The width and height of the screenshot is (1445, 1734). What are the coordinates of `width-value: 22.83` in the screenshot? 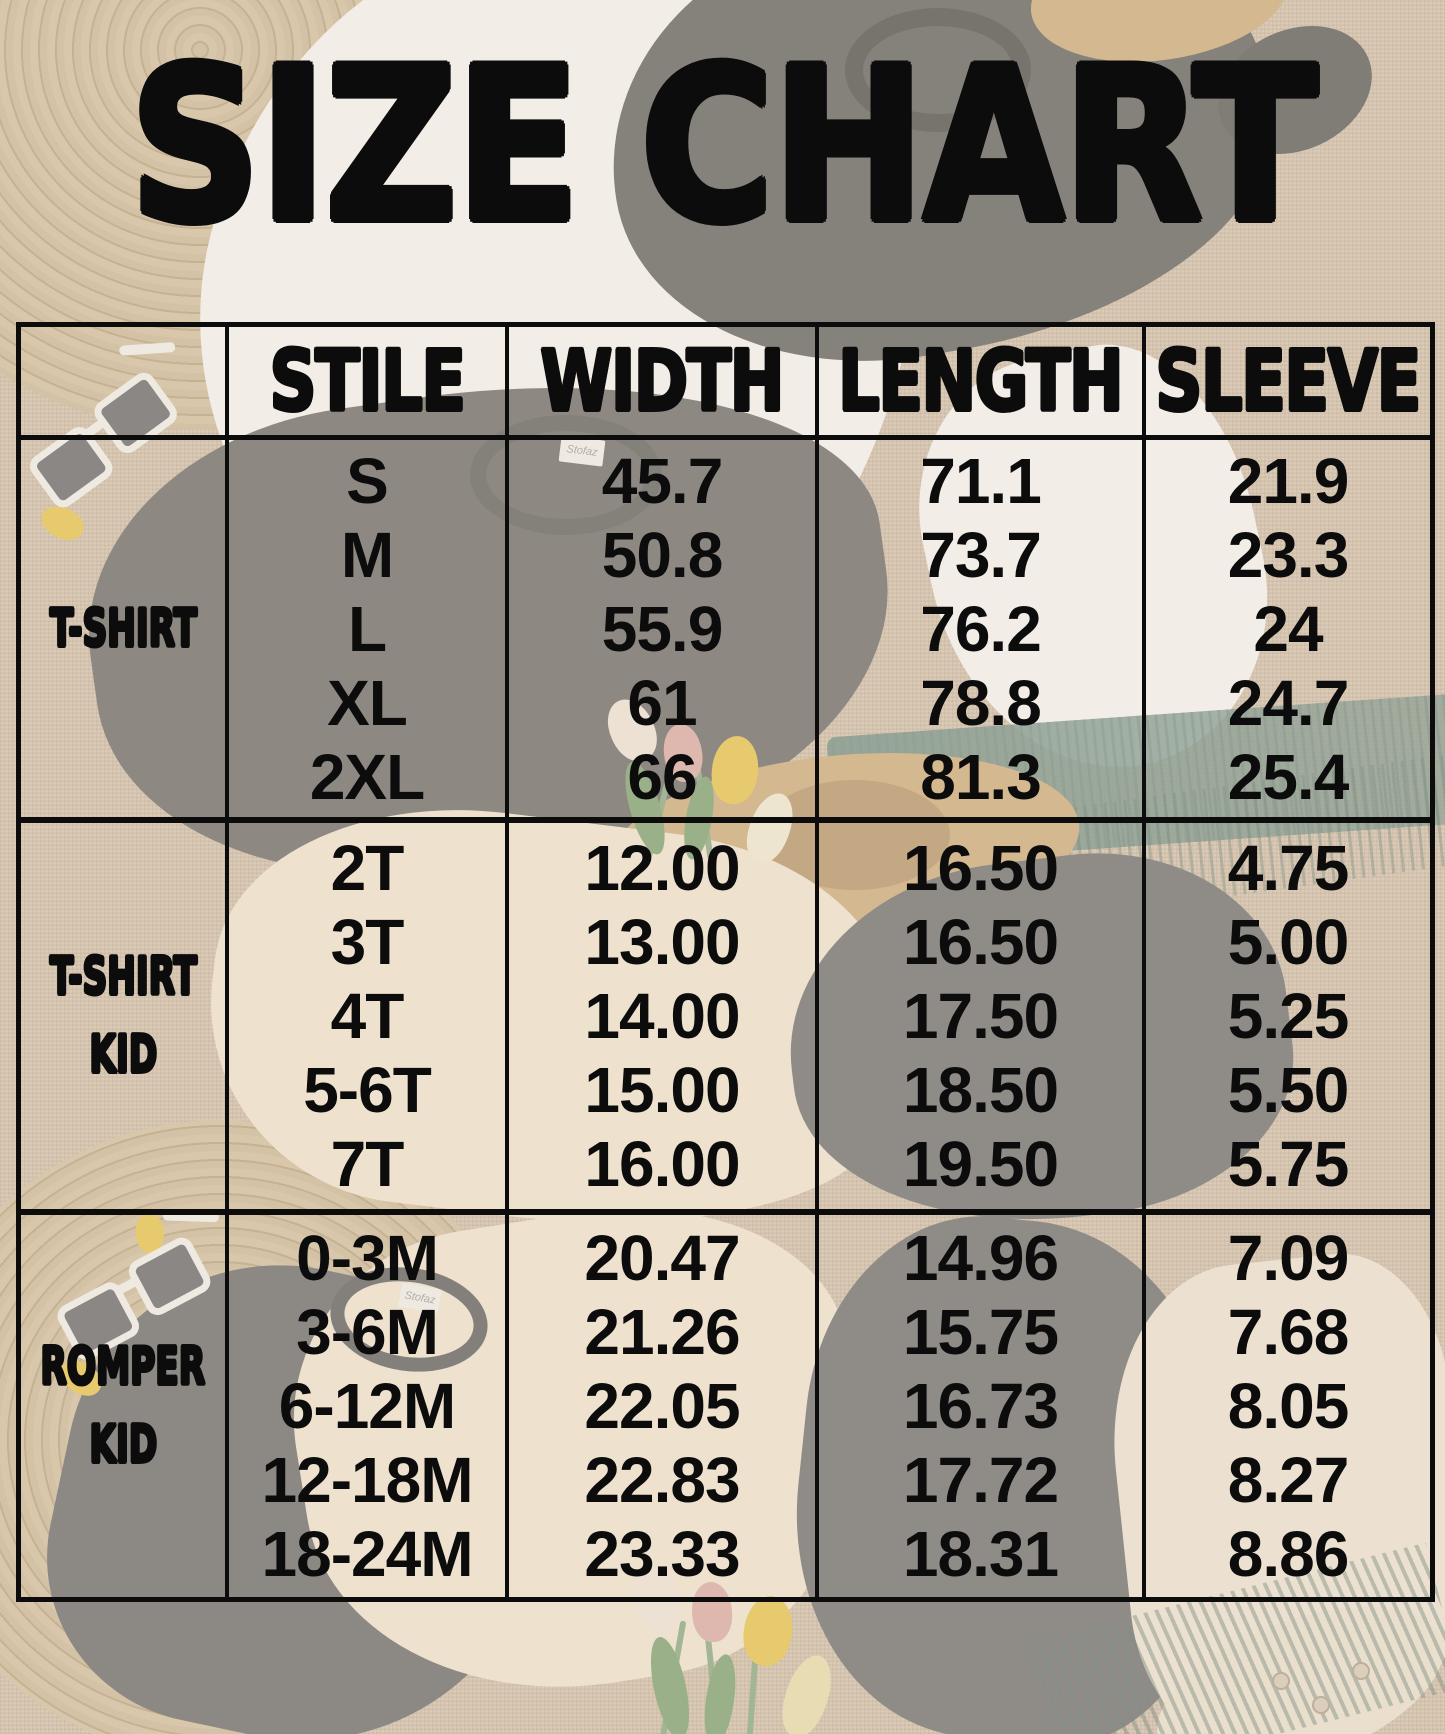 It's located at (662, 1480).